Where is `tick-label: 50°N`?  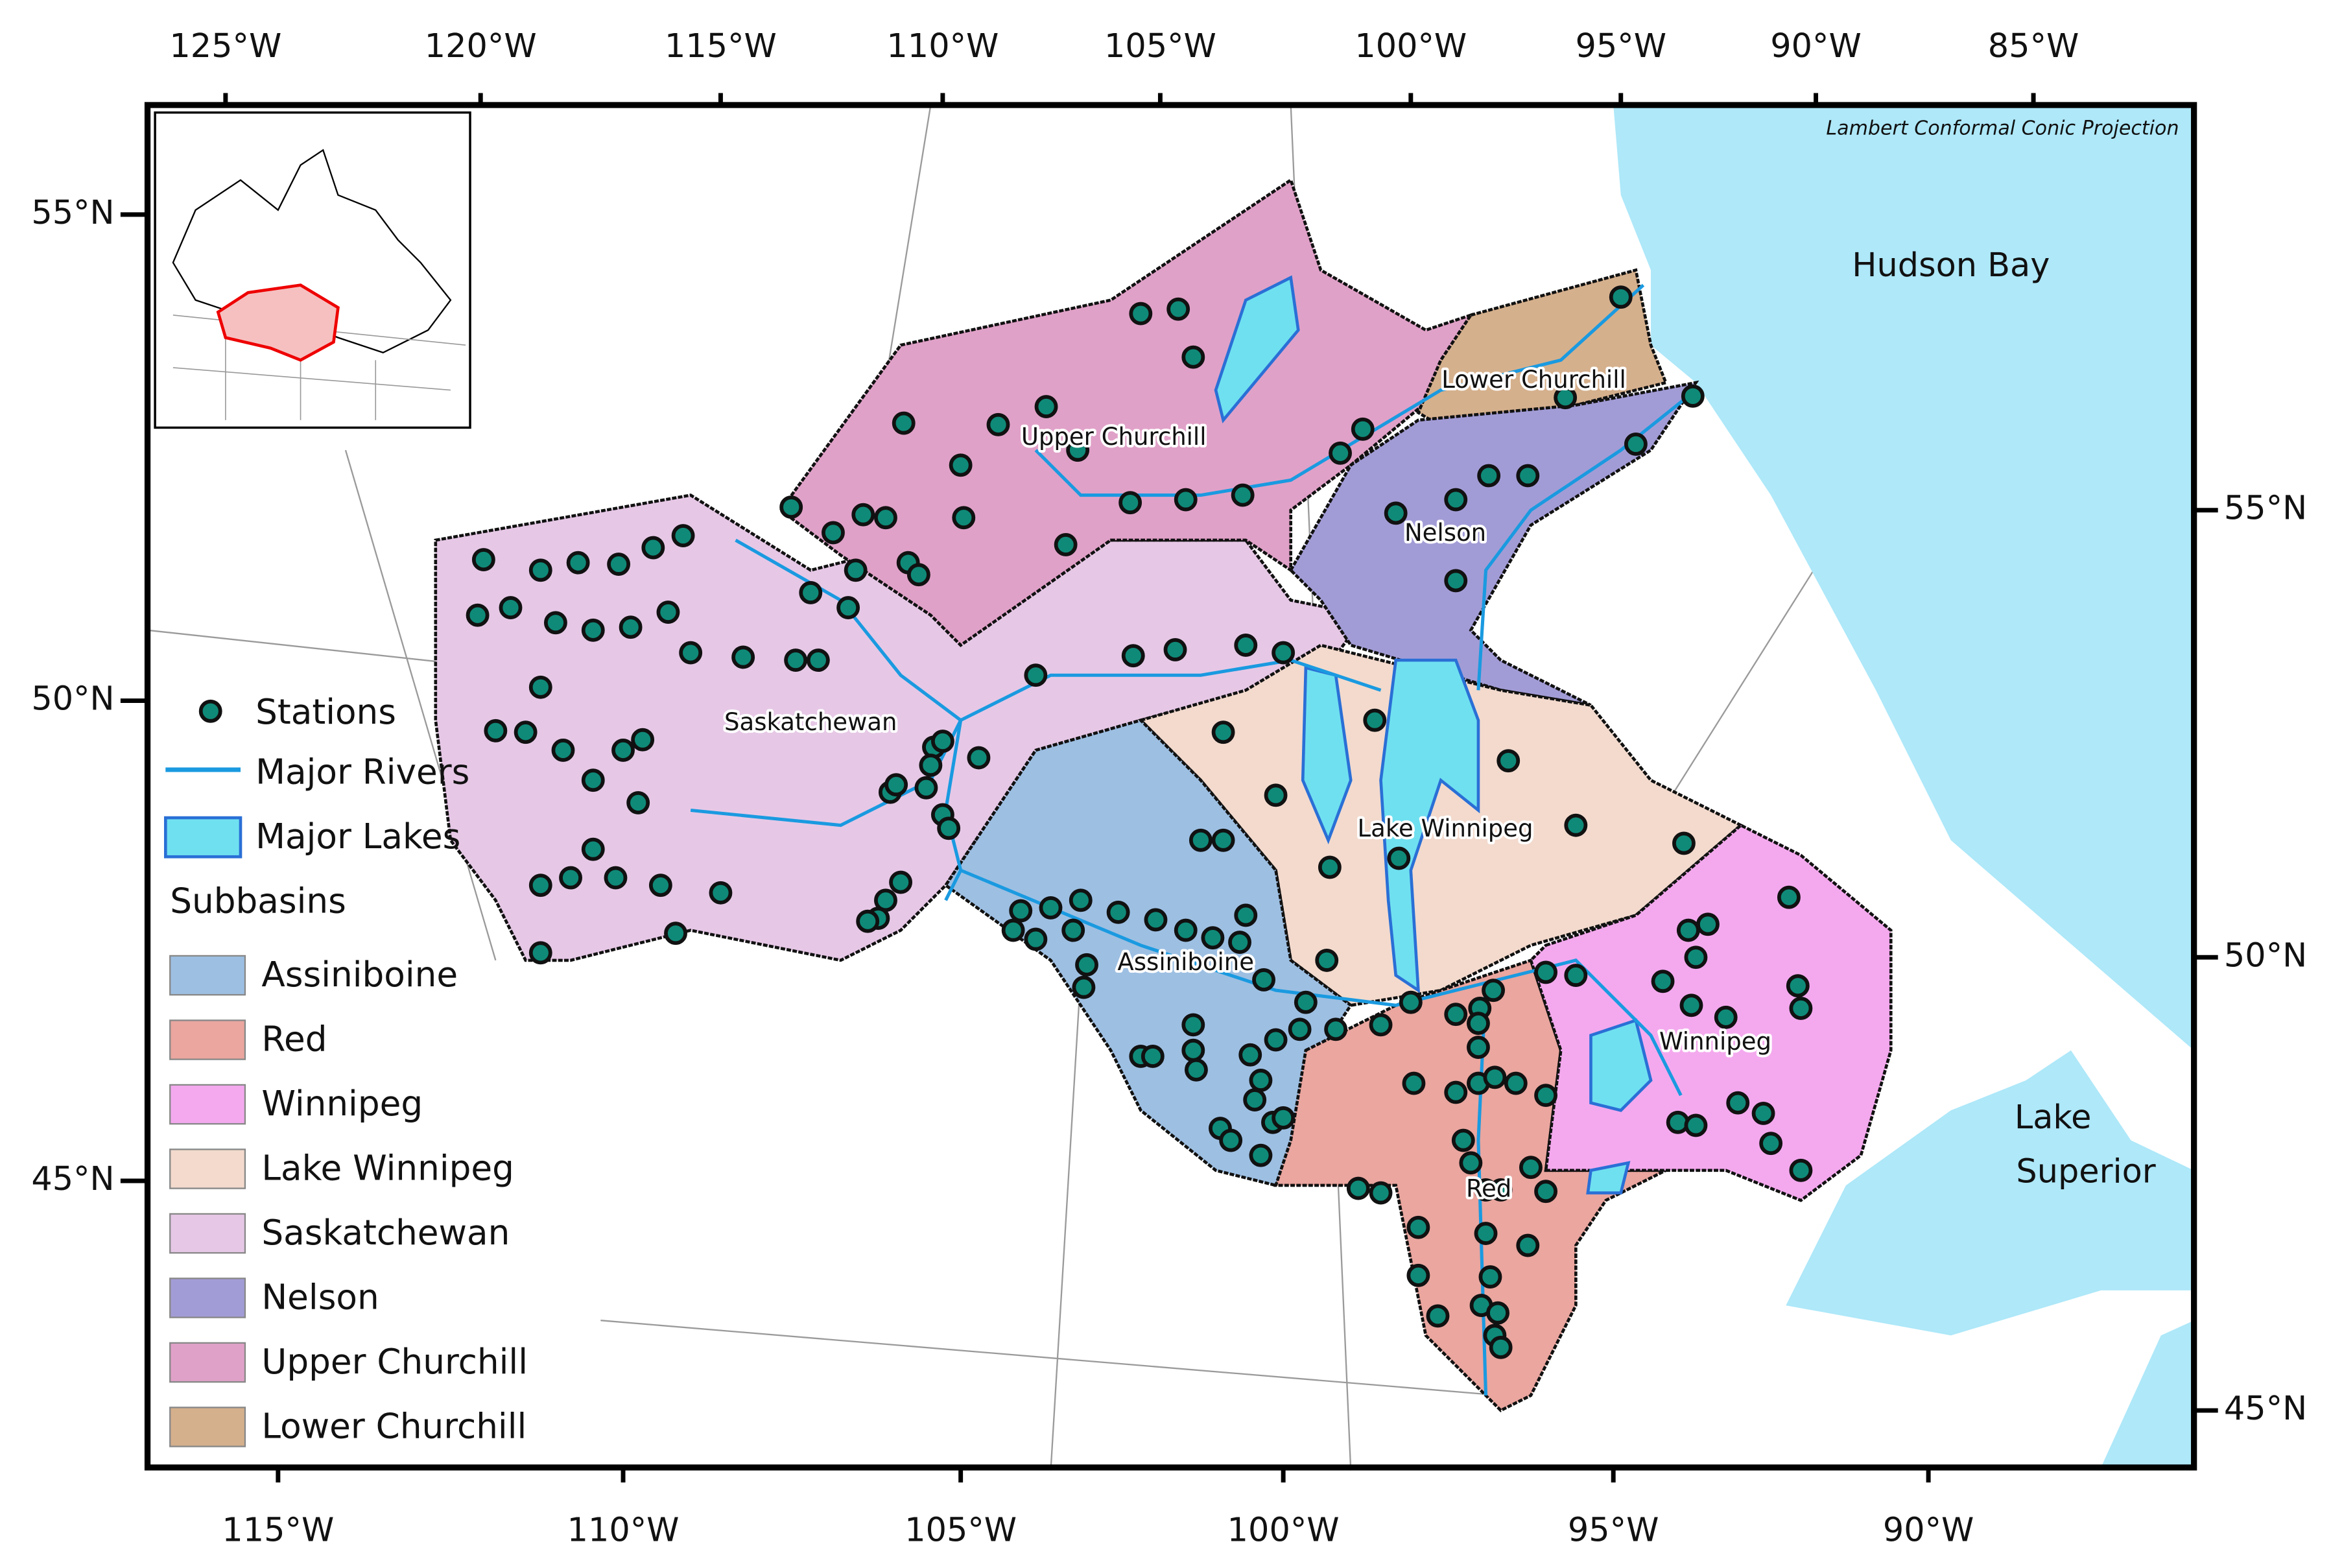 tick-label: 50°N is located at coordinates (72, 699).